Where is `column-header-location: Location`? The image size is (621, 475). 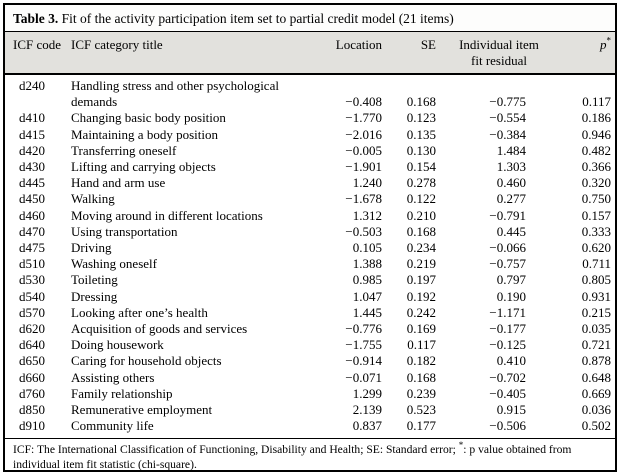 column-header-location: Location is located at coordinates (357, 53).